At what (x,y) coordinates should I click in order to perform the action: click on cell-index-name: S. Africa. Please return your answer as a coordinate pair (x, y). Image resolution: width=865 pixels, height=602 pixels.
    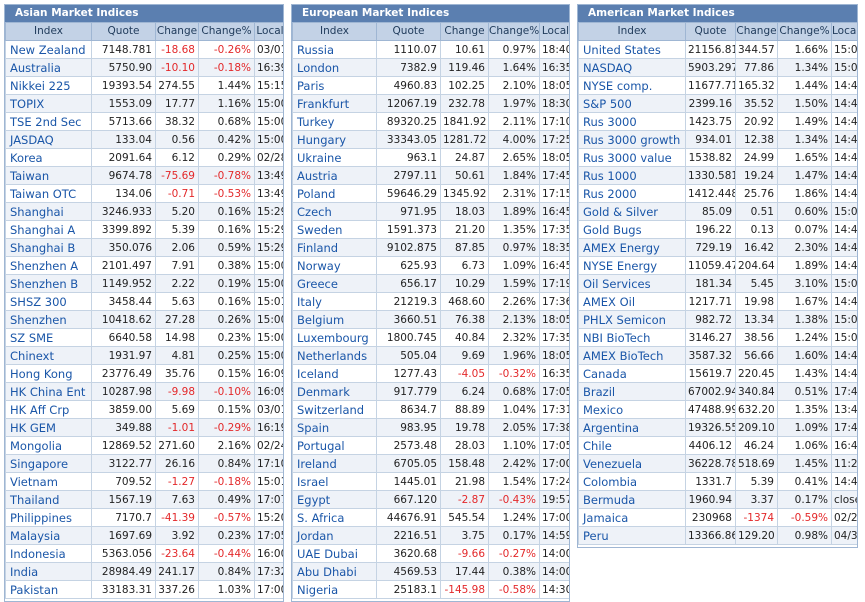
    Looking at the image, I should click on (334, 517).